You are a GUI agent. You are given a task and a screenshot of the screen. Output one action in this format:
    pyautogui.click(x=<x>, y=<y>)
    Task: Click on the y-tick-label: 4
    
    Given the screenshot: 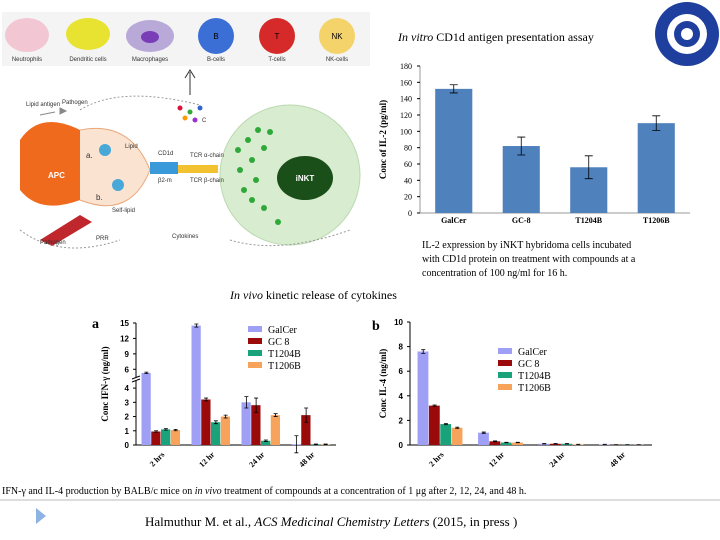 What is the action you would take?
    pyautogui.click(x=401, y=396)
    